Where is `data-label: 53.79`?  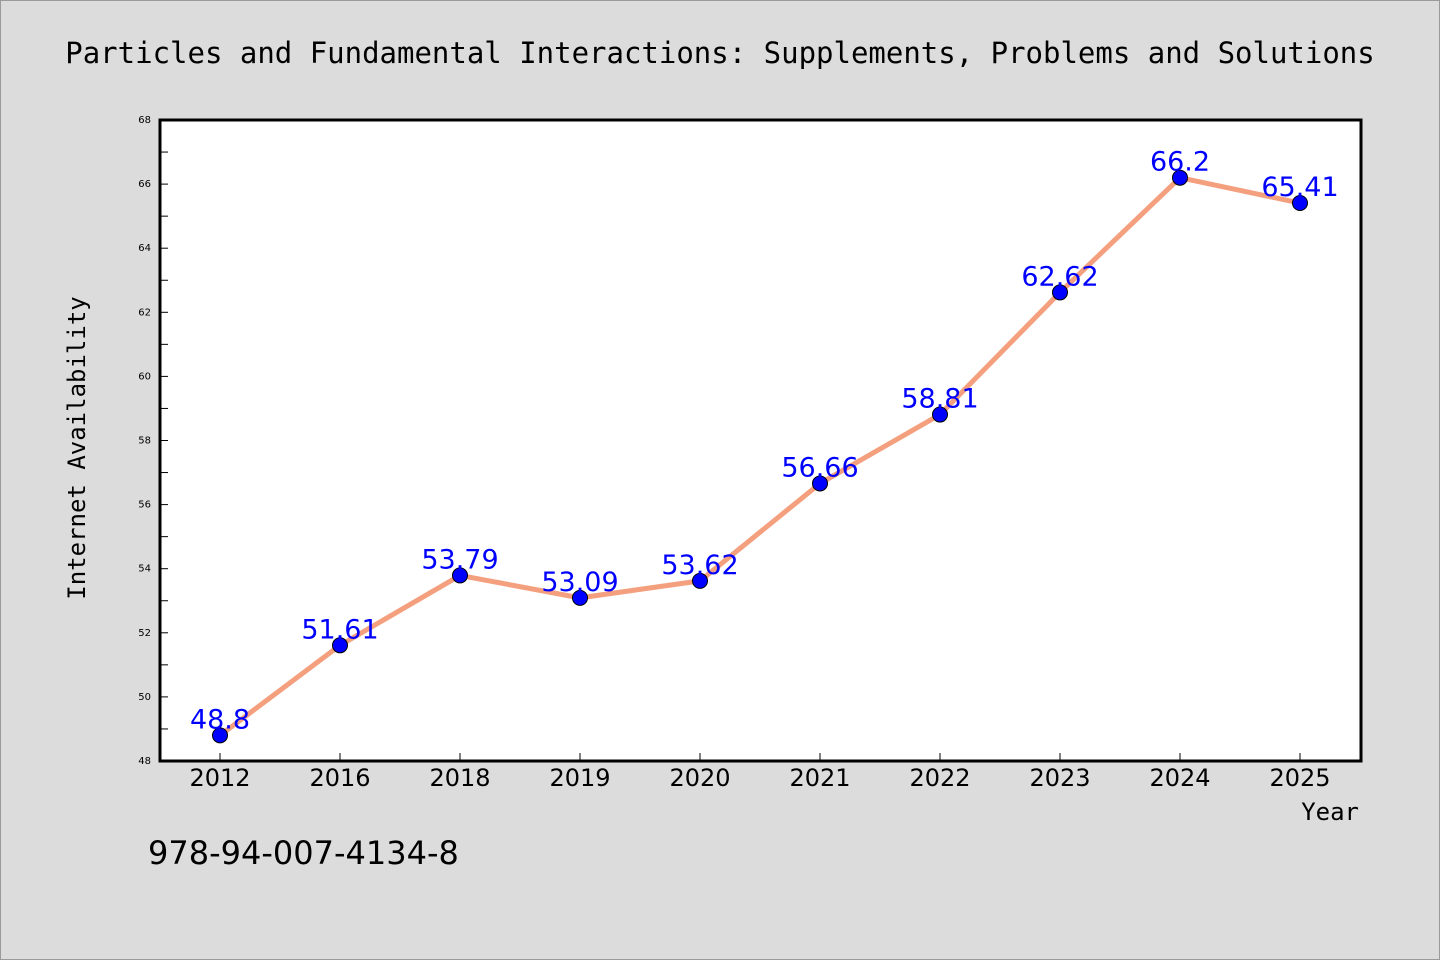
data-label: 53.79 is located at coordinates (459, 559).